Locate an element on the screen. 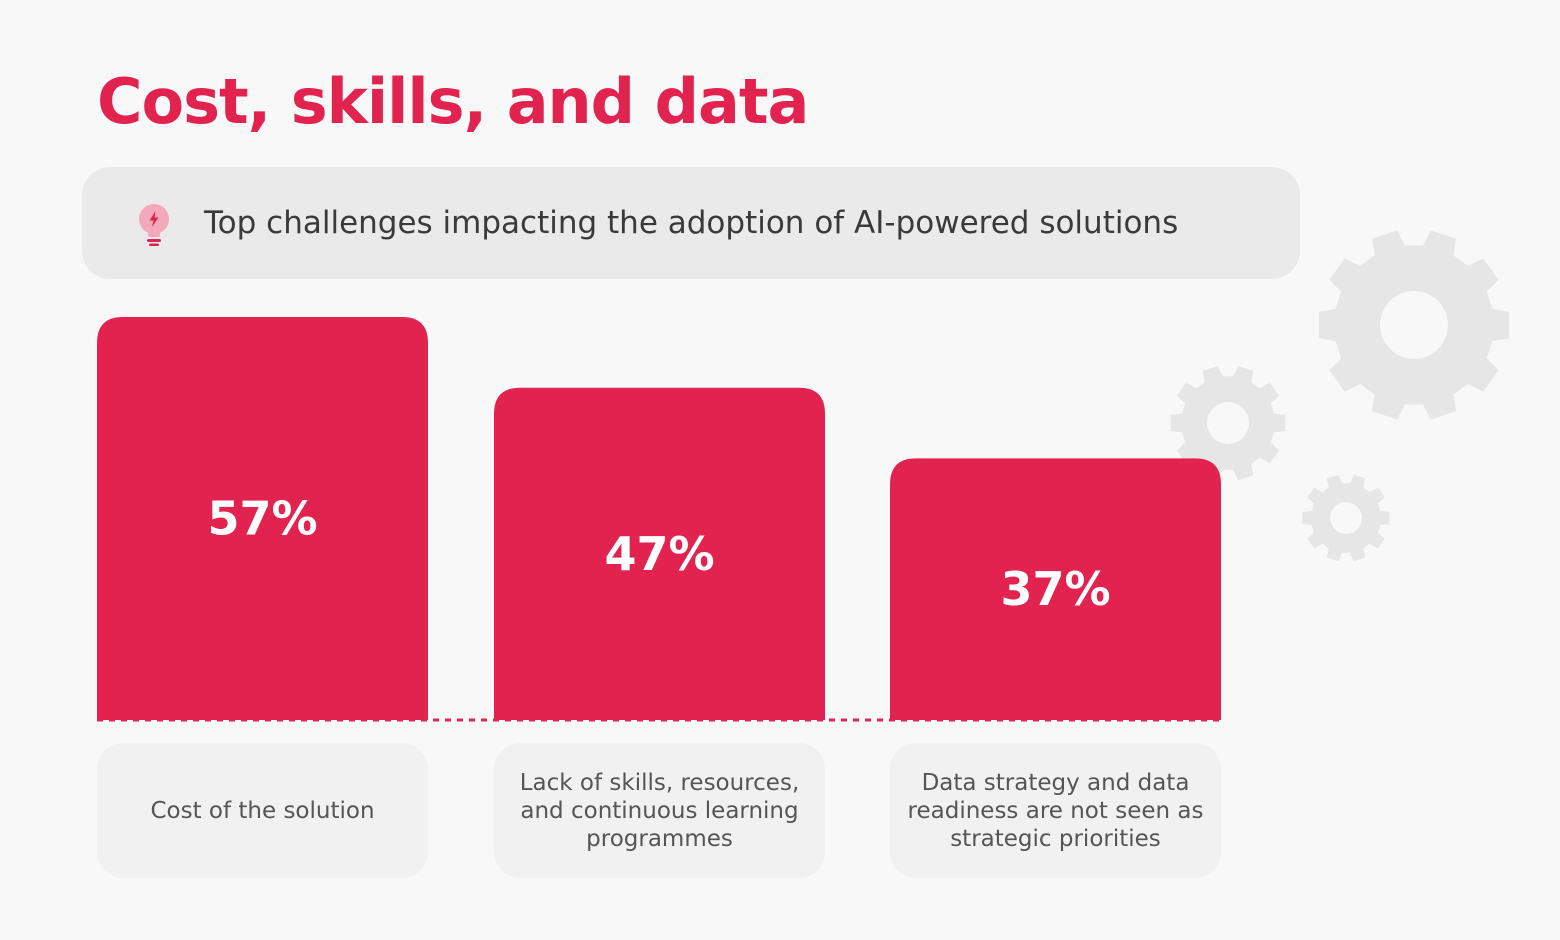 The image size is (1560, 940). category-label: Cost of the solution is located at coordinates (262, 810).